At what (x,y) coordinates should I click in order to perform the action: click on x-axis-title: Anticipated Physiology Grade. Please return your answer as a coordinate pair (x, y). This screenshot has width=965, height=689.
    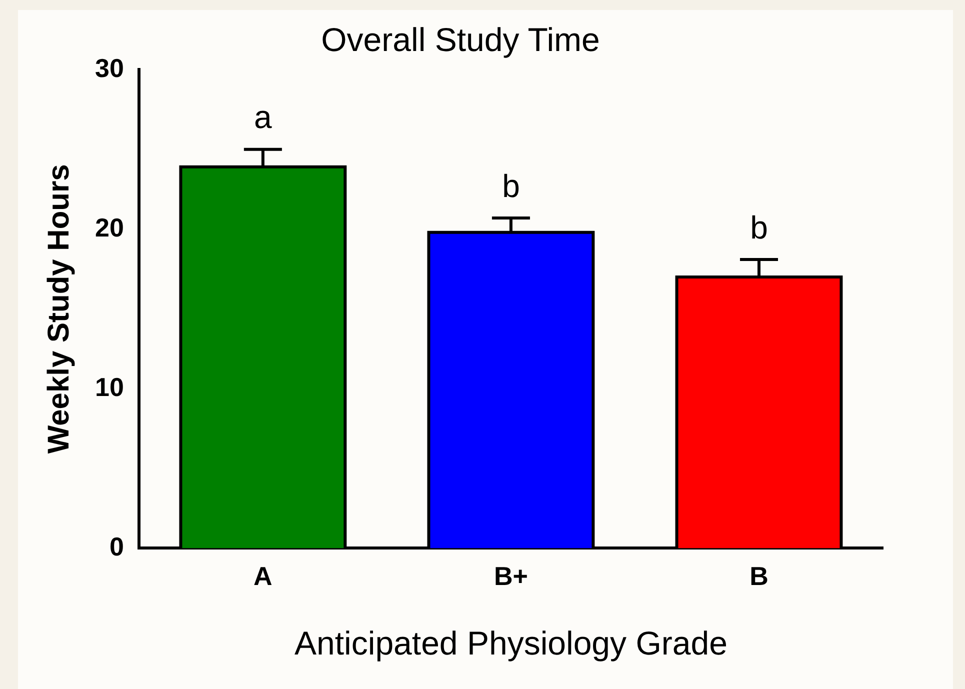
    Looking at the image, I should click on (511, 643).